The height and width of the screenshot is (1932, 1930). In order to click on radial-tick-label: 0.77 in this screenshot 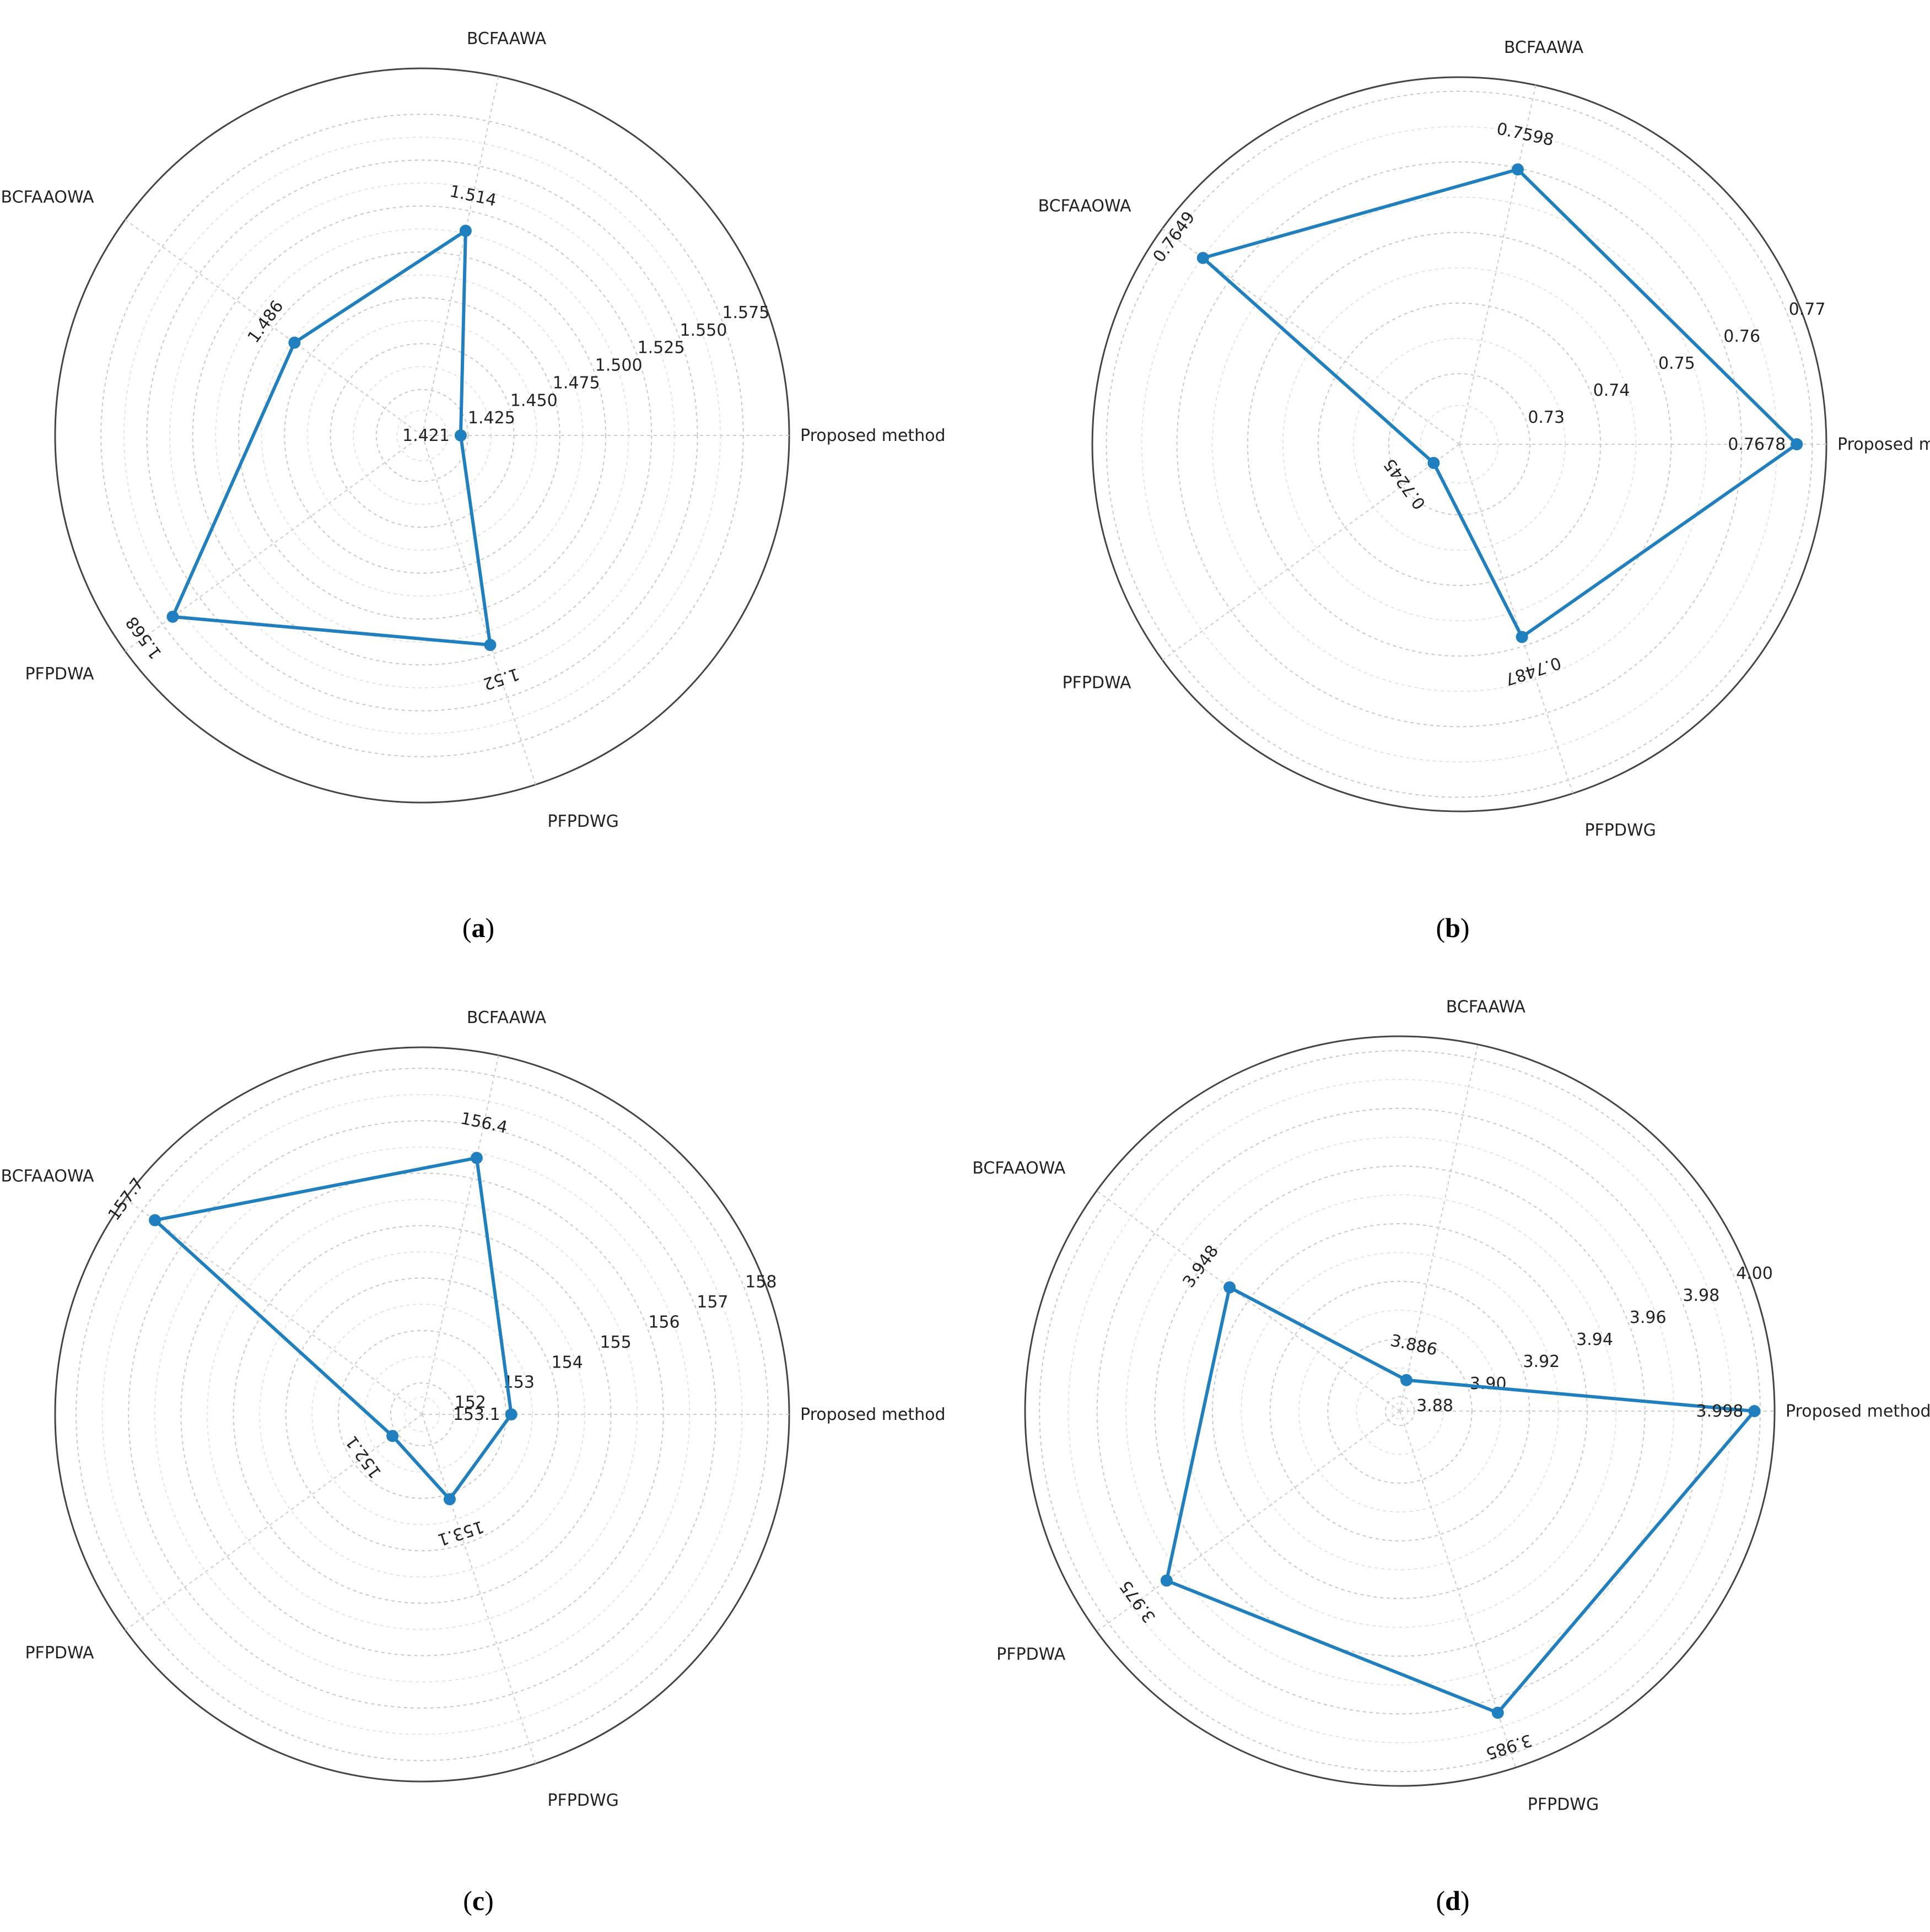, I will do `click(1808, 309)`.